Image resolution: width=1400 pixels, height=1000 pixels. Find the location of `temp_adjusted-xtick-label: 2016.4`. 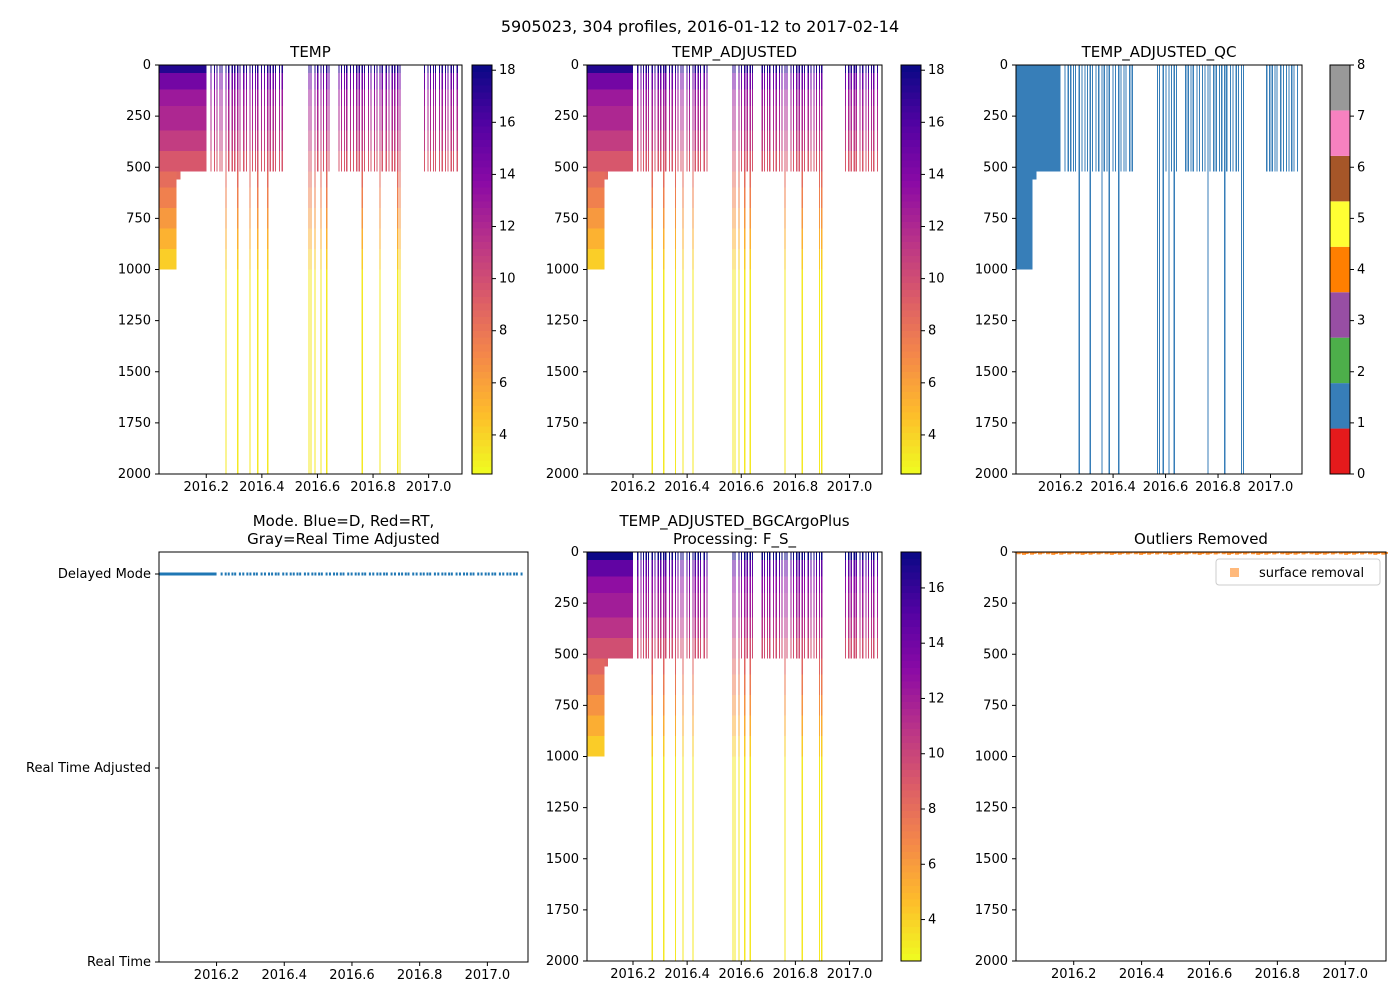

temp_adjusted-xtick-label: 2016.4 is located at coordinates (687, 487).